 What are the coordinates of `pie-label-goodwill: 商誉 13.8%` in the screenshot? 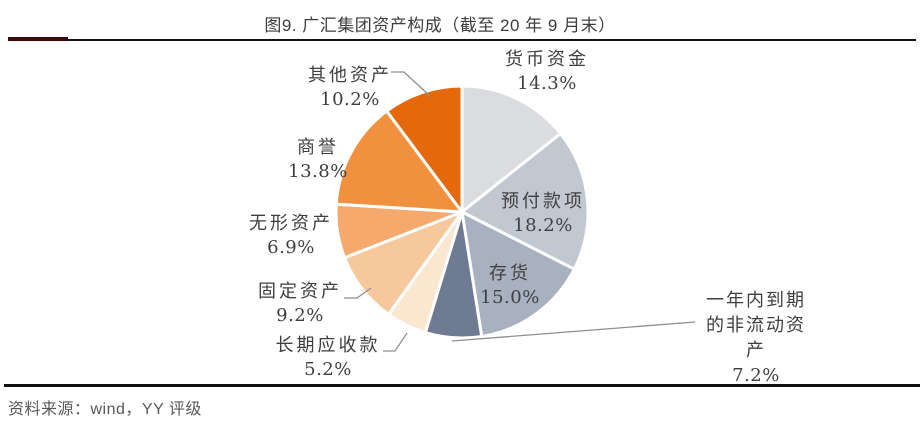 It's located at (318, 160).